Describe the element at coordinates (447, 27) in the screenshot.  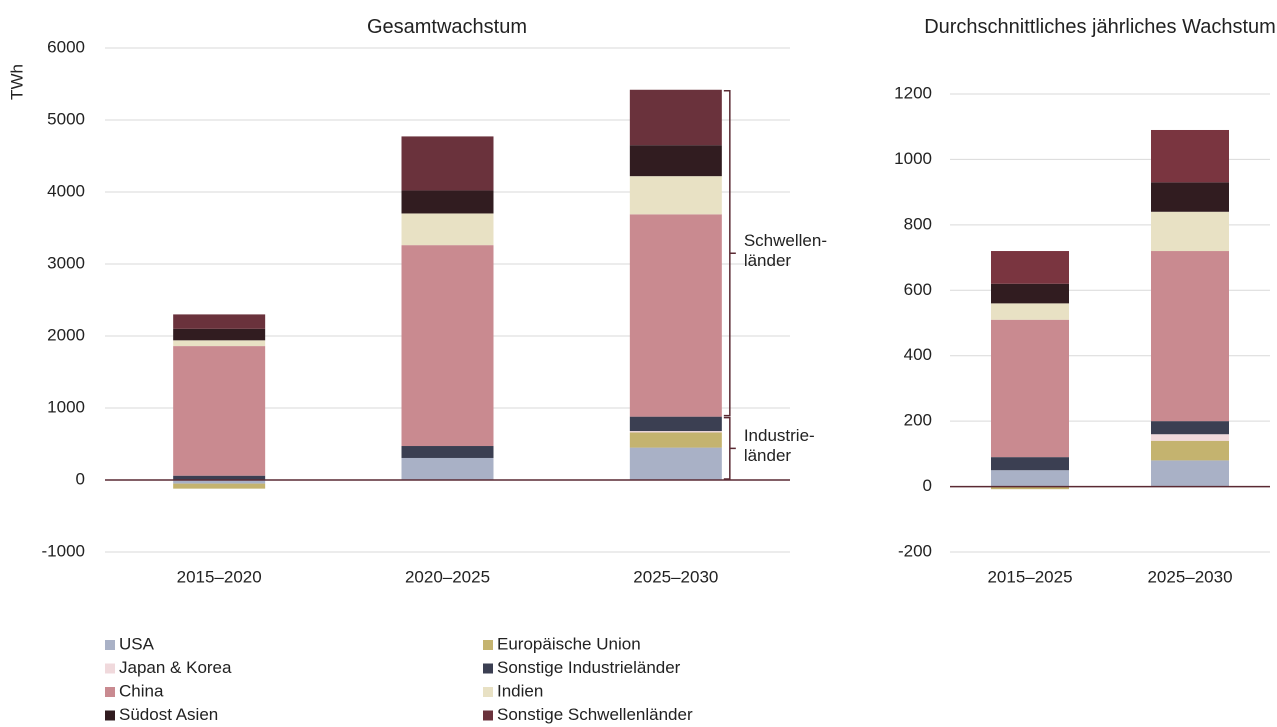
I see `chart-title: Gesamtwachstum` at that location.